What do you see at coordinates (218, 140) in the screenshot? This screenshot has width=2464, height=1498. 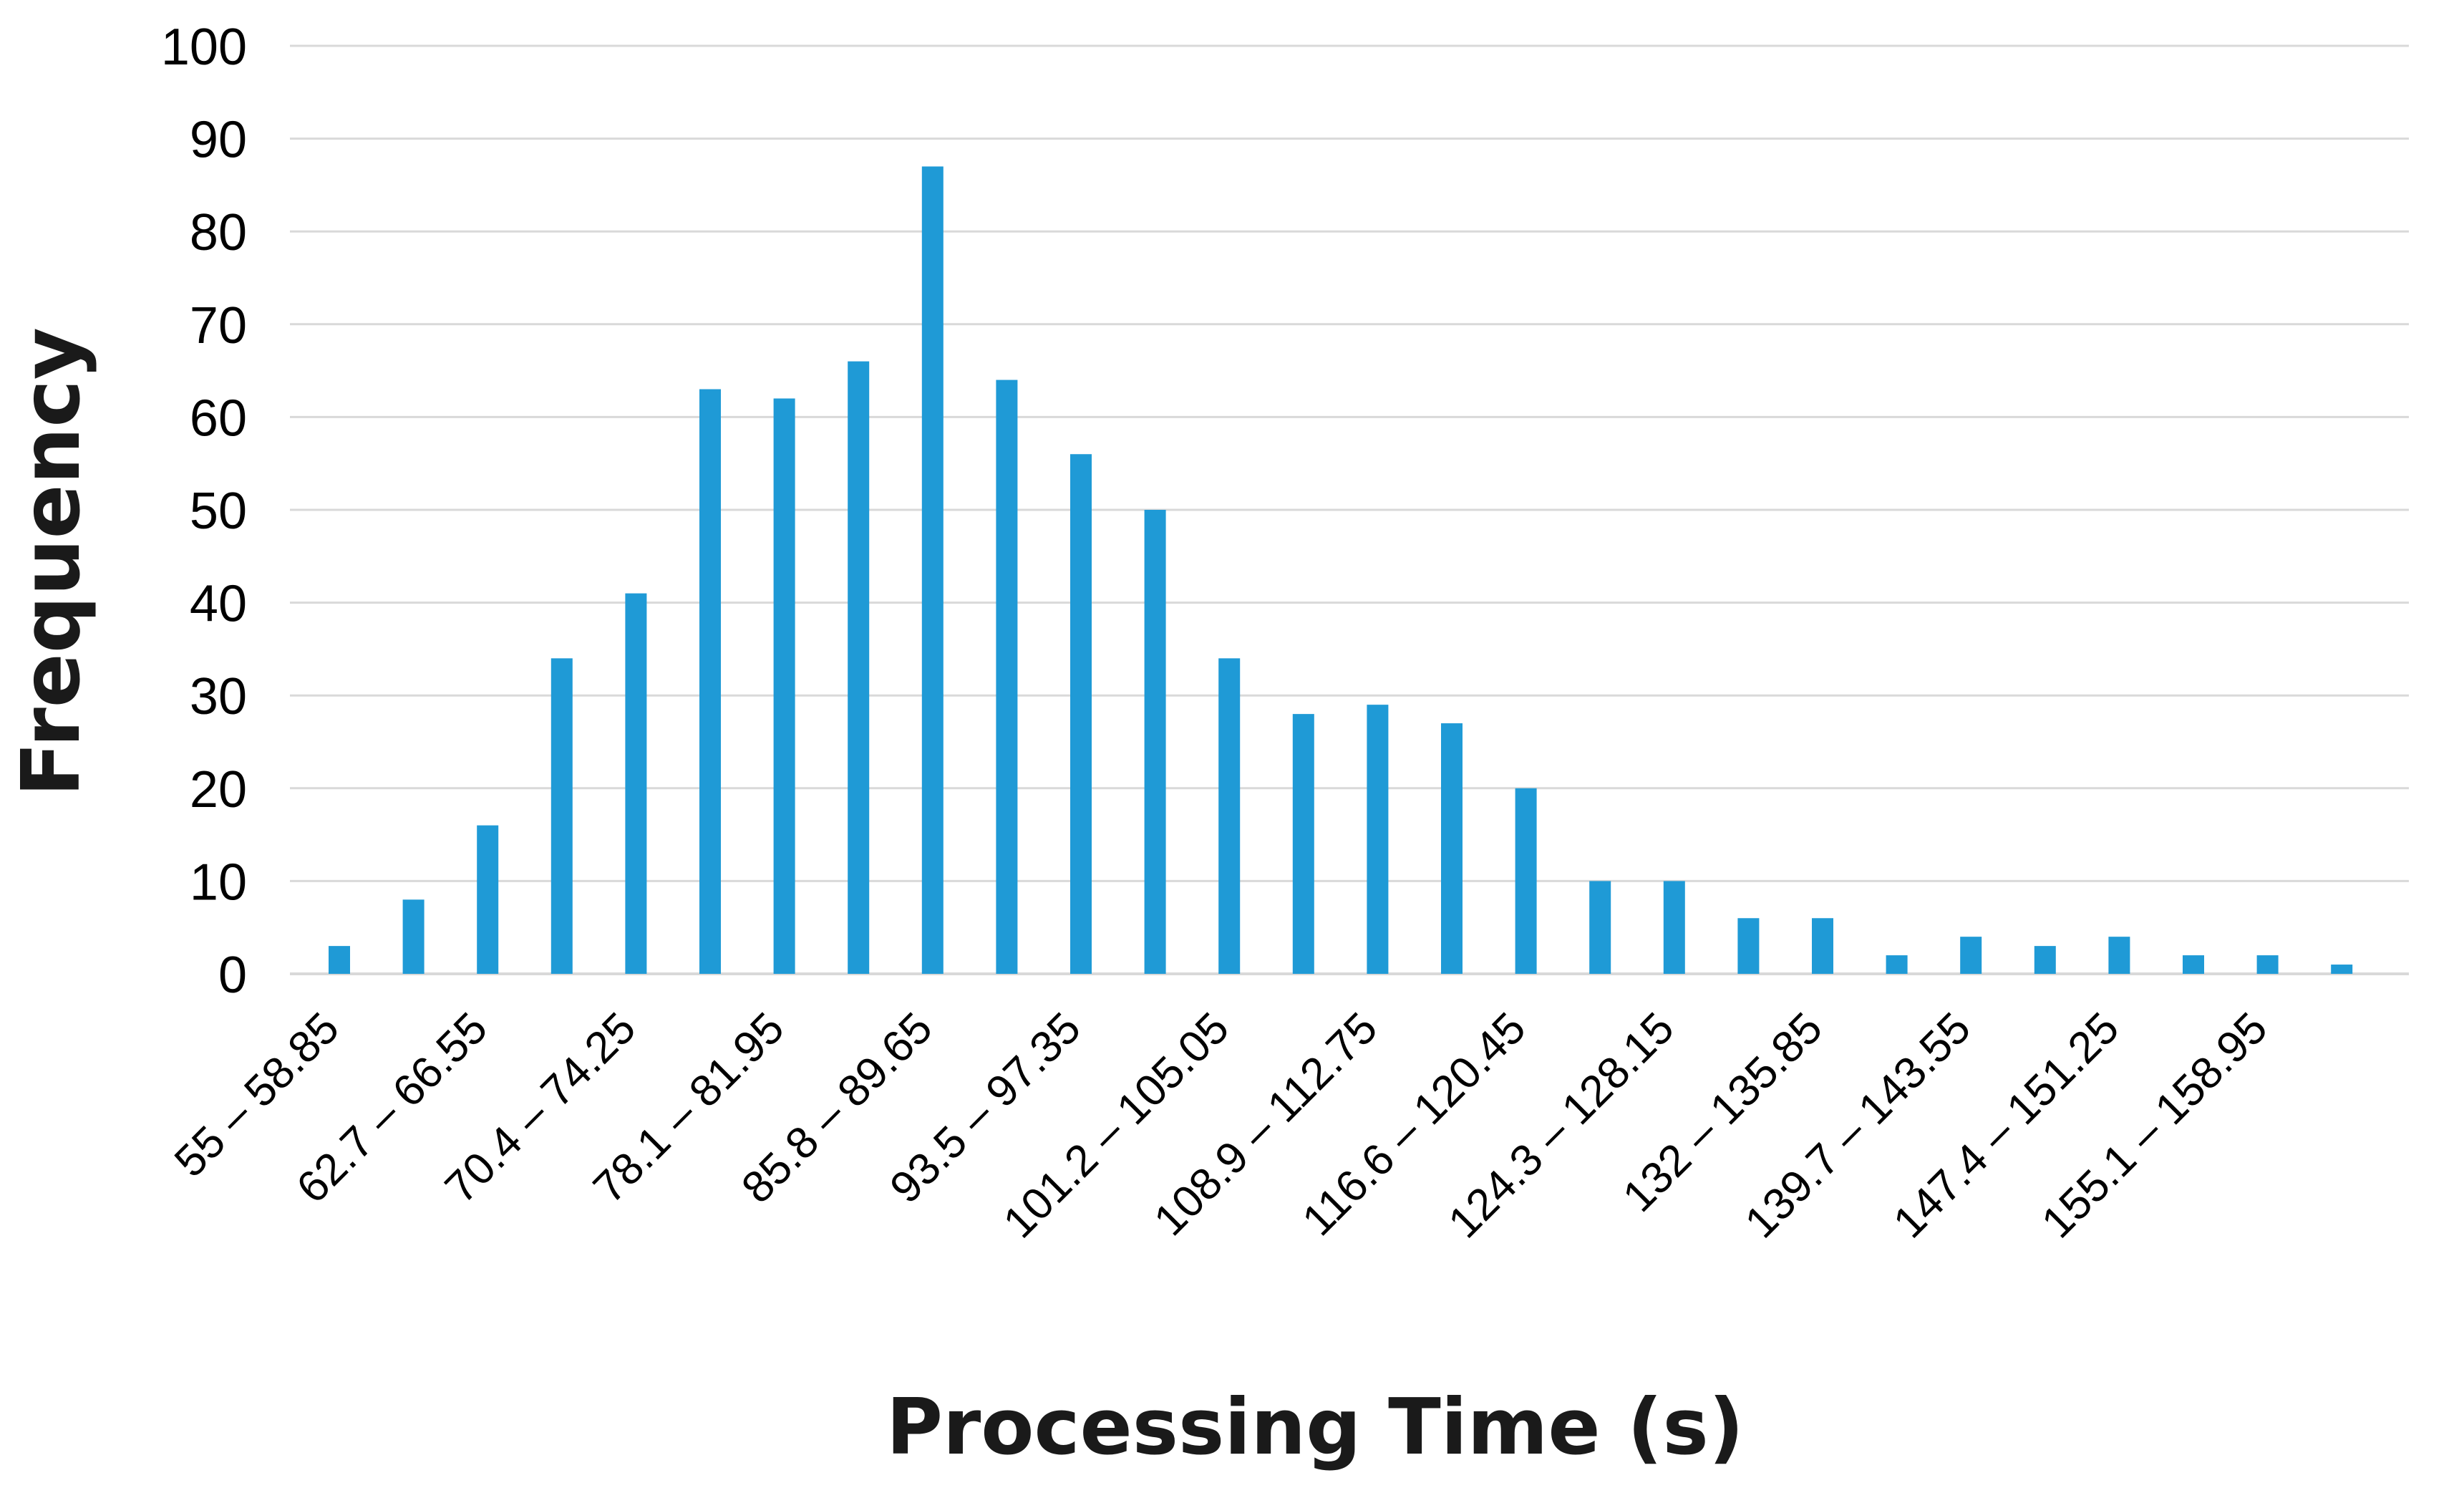 I see `y-tick-label: 90` at bounding box center [218, 140].